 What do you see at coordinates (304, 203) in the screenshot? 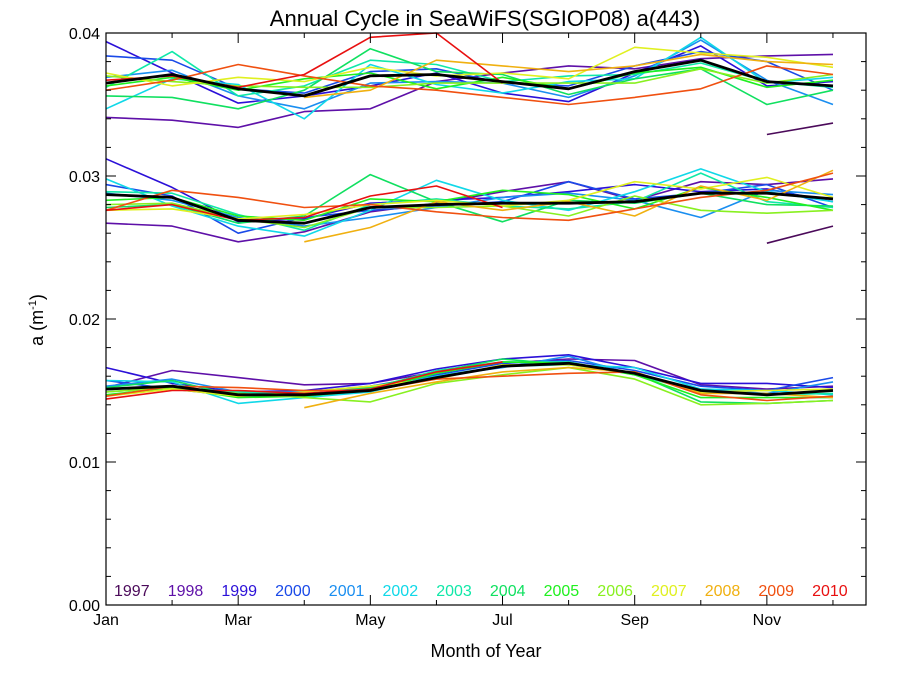
I see `series-line-2010-g2` at bounding box center [304, 203].